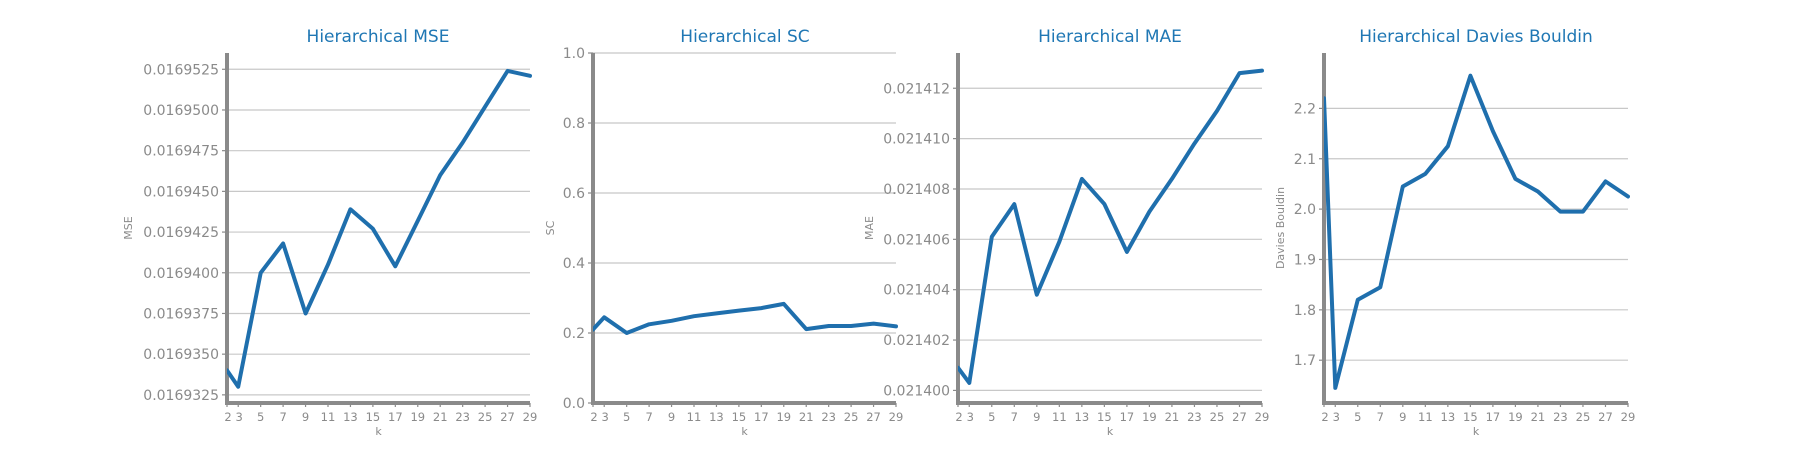 This screenshot has width=1800, height=450. Describe the element at coordinates (181, 274) in the screenshot. I see `y-tick-label: 0.0169400` at that location.